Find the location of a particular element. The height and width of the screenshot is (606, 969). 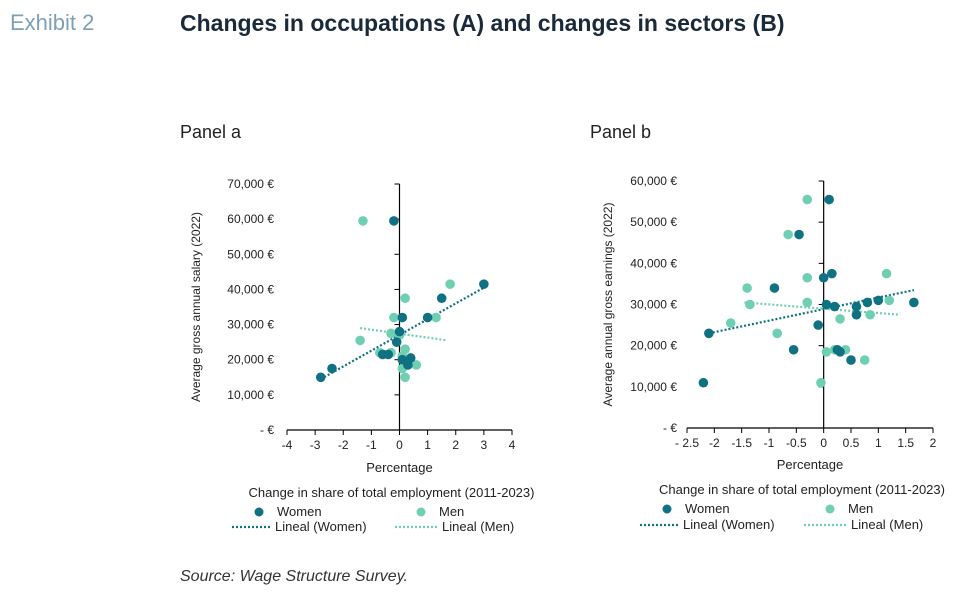

panel-b-y-tick-label: 50,000 € is located at coordinates (653, 222).